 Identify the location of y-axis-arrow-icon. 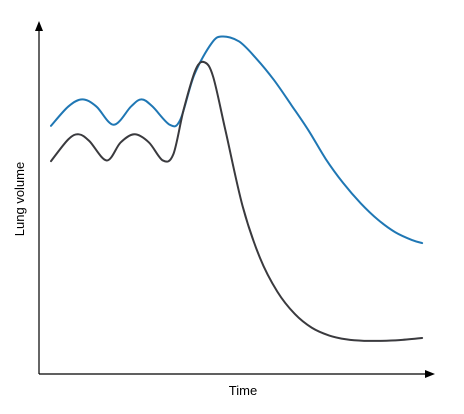
(39, 26).